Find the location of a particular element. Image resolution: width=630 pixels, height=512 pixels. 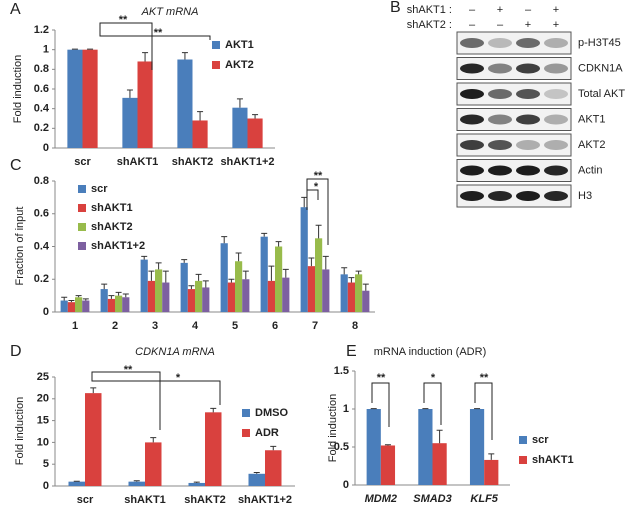

x-tick-label: 4 is located at coordinates (195, 326).